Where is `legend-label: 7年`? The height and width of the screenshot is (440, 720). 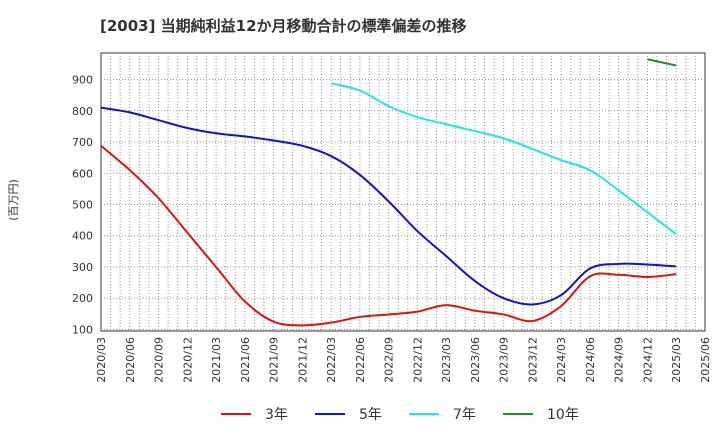
legend-label: 7年 is located at coordinates (464, 415).